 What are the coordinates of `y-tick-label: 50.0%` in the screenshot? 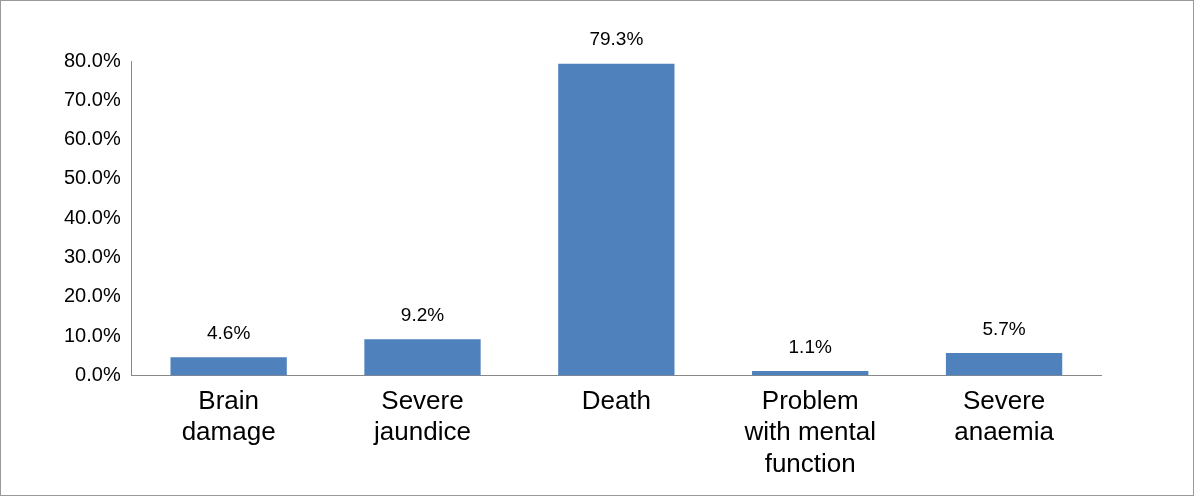 It's located at (92, 177).